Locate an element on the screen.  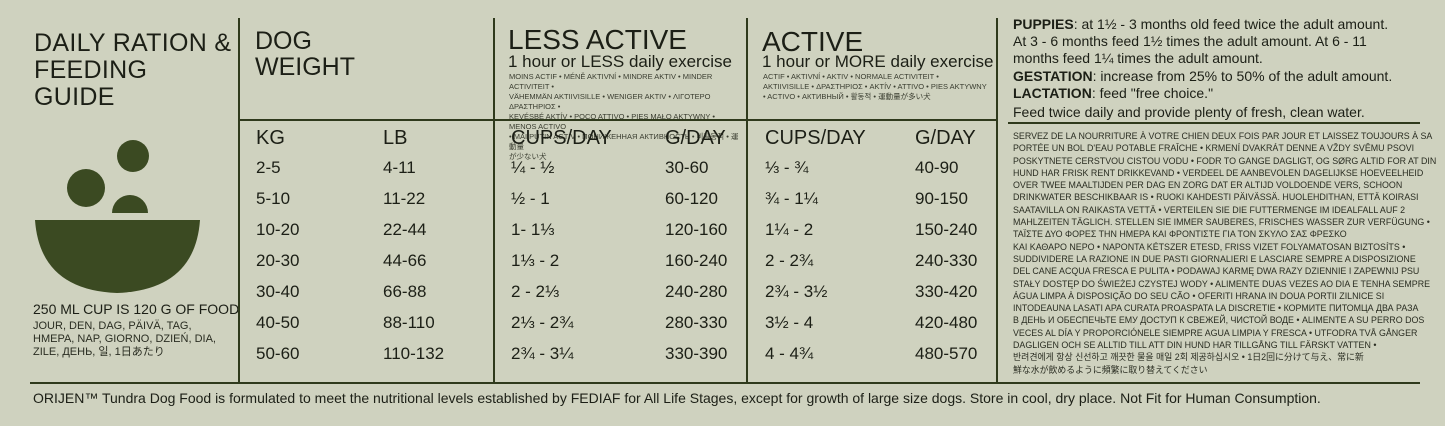
cell-less-grams: 280-330 is located at coordinates (696, 322).